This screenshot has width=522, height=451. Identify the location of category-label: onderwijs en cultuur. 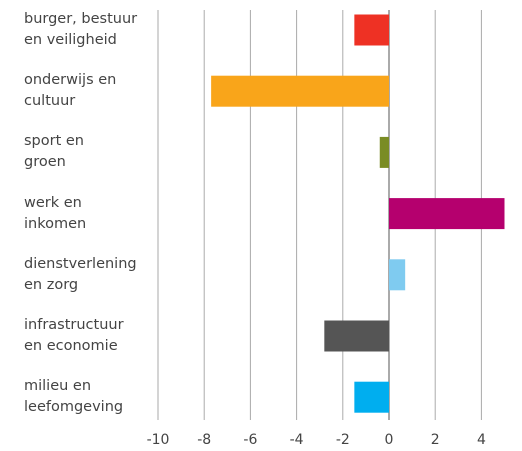
(70, 91).